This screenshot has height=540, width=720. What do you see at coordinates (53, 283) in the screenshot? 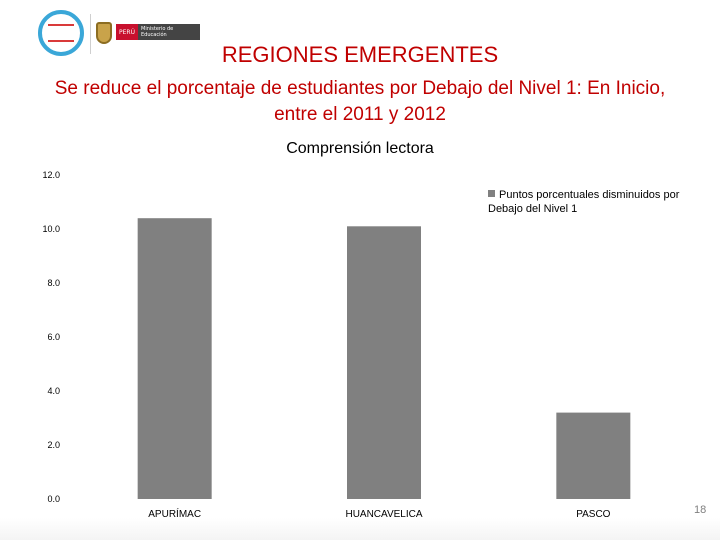
I see `y-tick-label: 8.0` at bounding box center [53, 283].